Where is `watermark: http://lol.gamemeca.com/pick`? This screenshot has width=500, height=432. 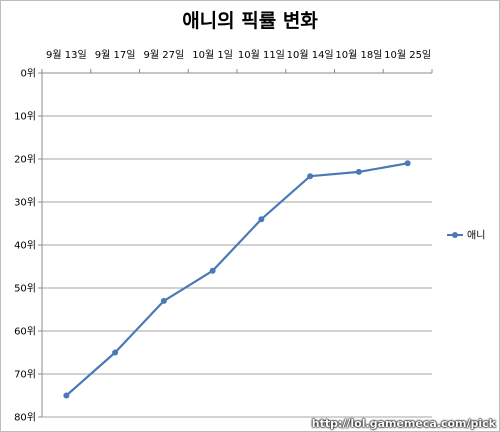
watermark: http://lol.gamemeca.com/pick is located at coordinates (403, 423).